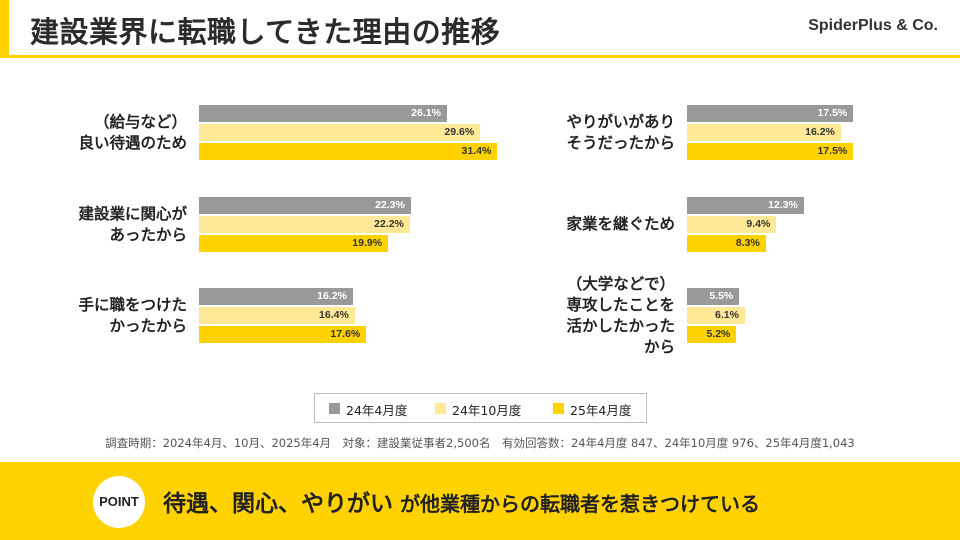 This screenshot has width=960, height=540. What do you see at coordinates (620, 224) in the screenshot?
I see `category-label: 家業を継ぐため` at bounding box center [620, 224].